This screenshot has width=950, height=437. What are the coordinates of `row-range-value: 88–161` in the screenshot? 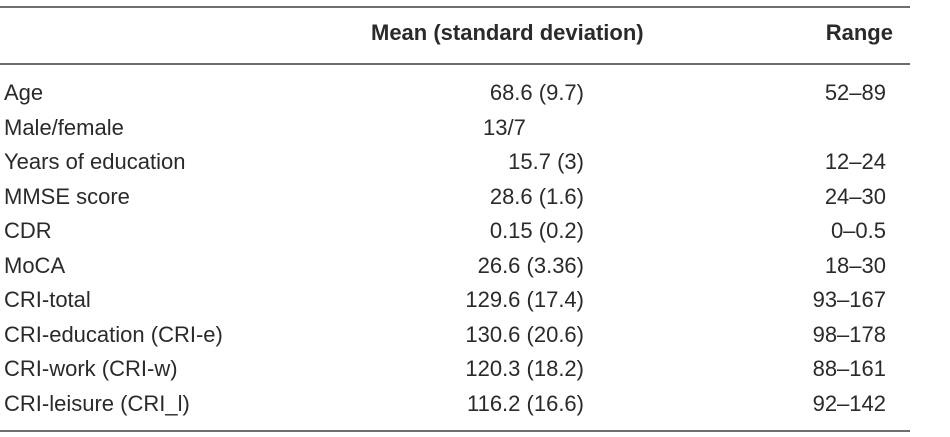 It's located at (849, 368).